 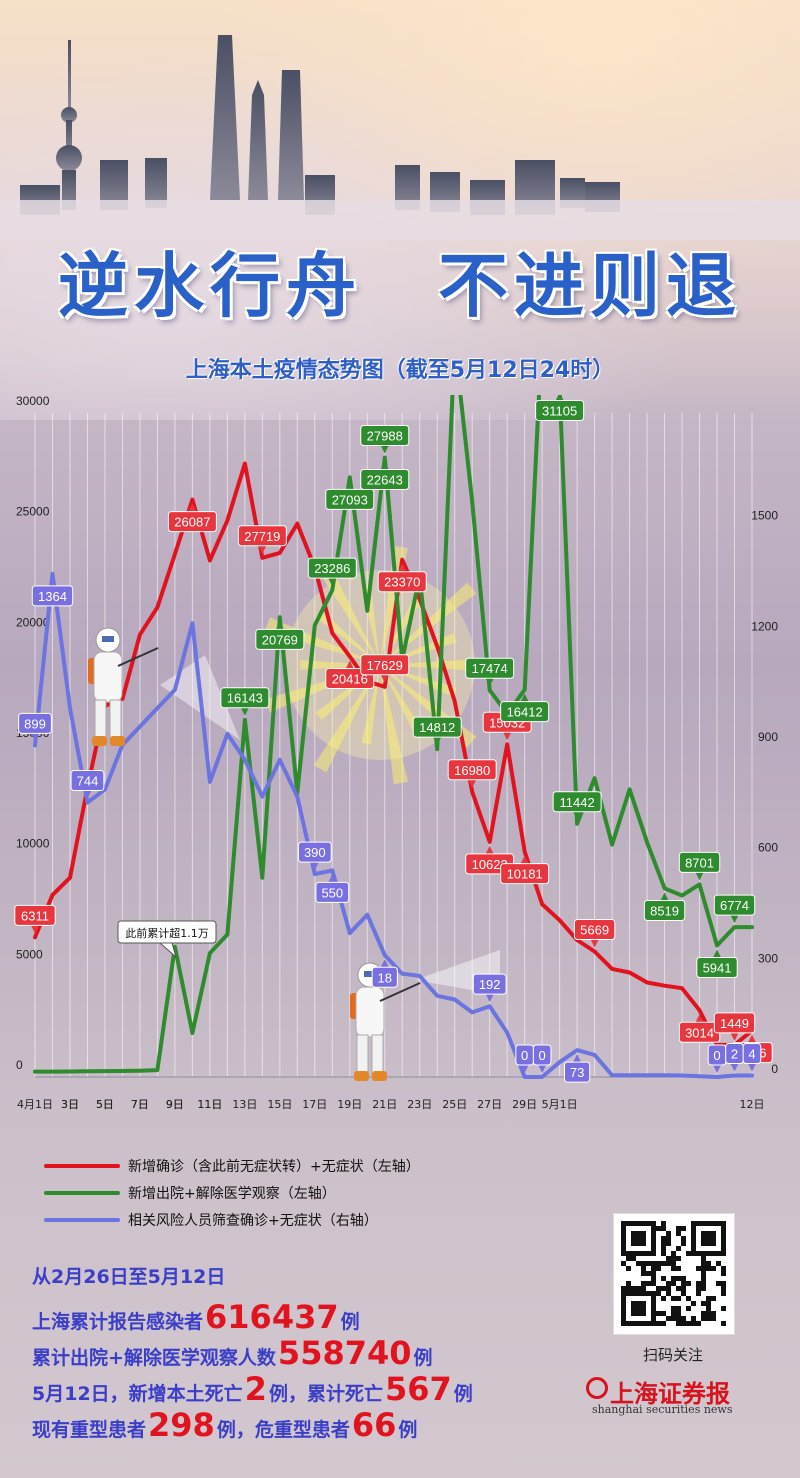 I want to click on label-text: 26087, so click(x=192, y=522).